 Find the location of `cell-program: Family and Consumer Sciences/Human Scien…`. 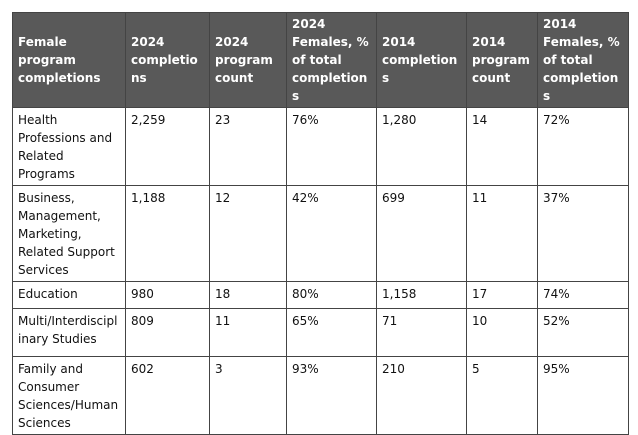

cell-program: Family and Consumer Sciences/Human Scien… is located at coordinates (69, 395).